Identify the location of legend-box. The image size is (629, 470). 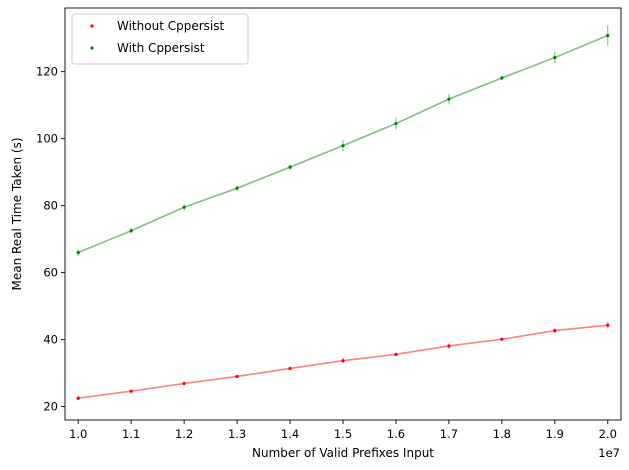
(160, 39).